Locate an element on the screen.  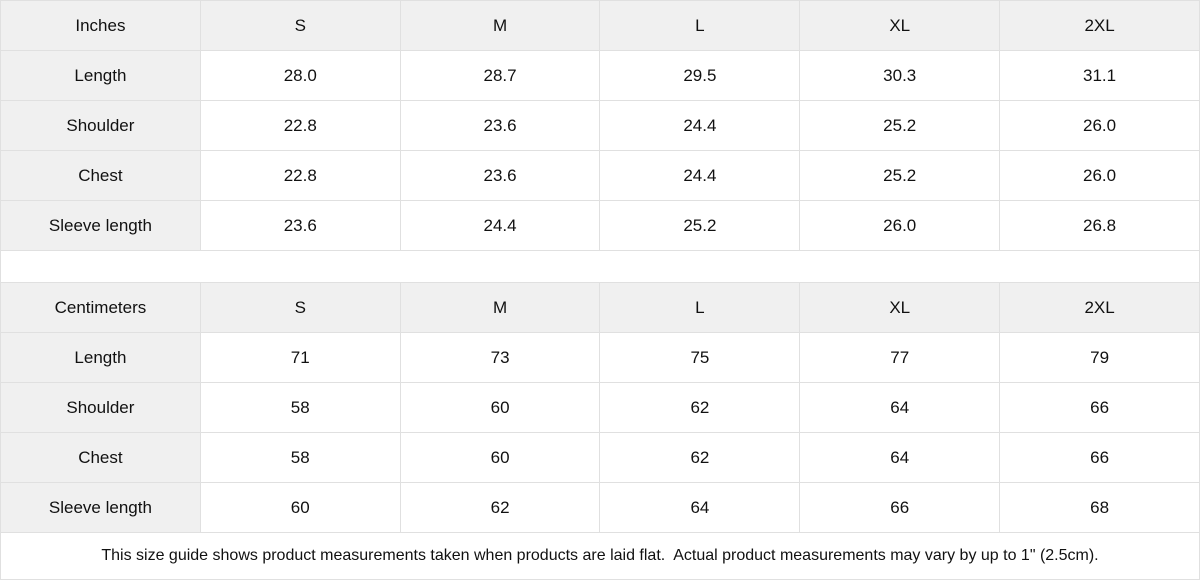
value-cell: 73 is located at coordinates (500, 357).